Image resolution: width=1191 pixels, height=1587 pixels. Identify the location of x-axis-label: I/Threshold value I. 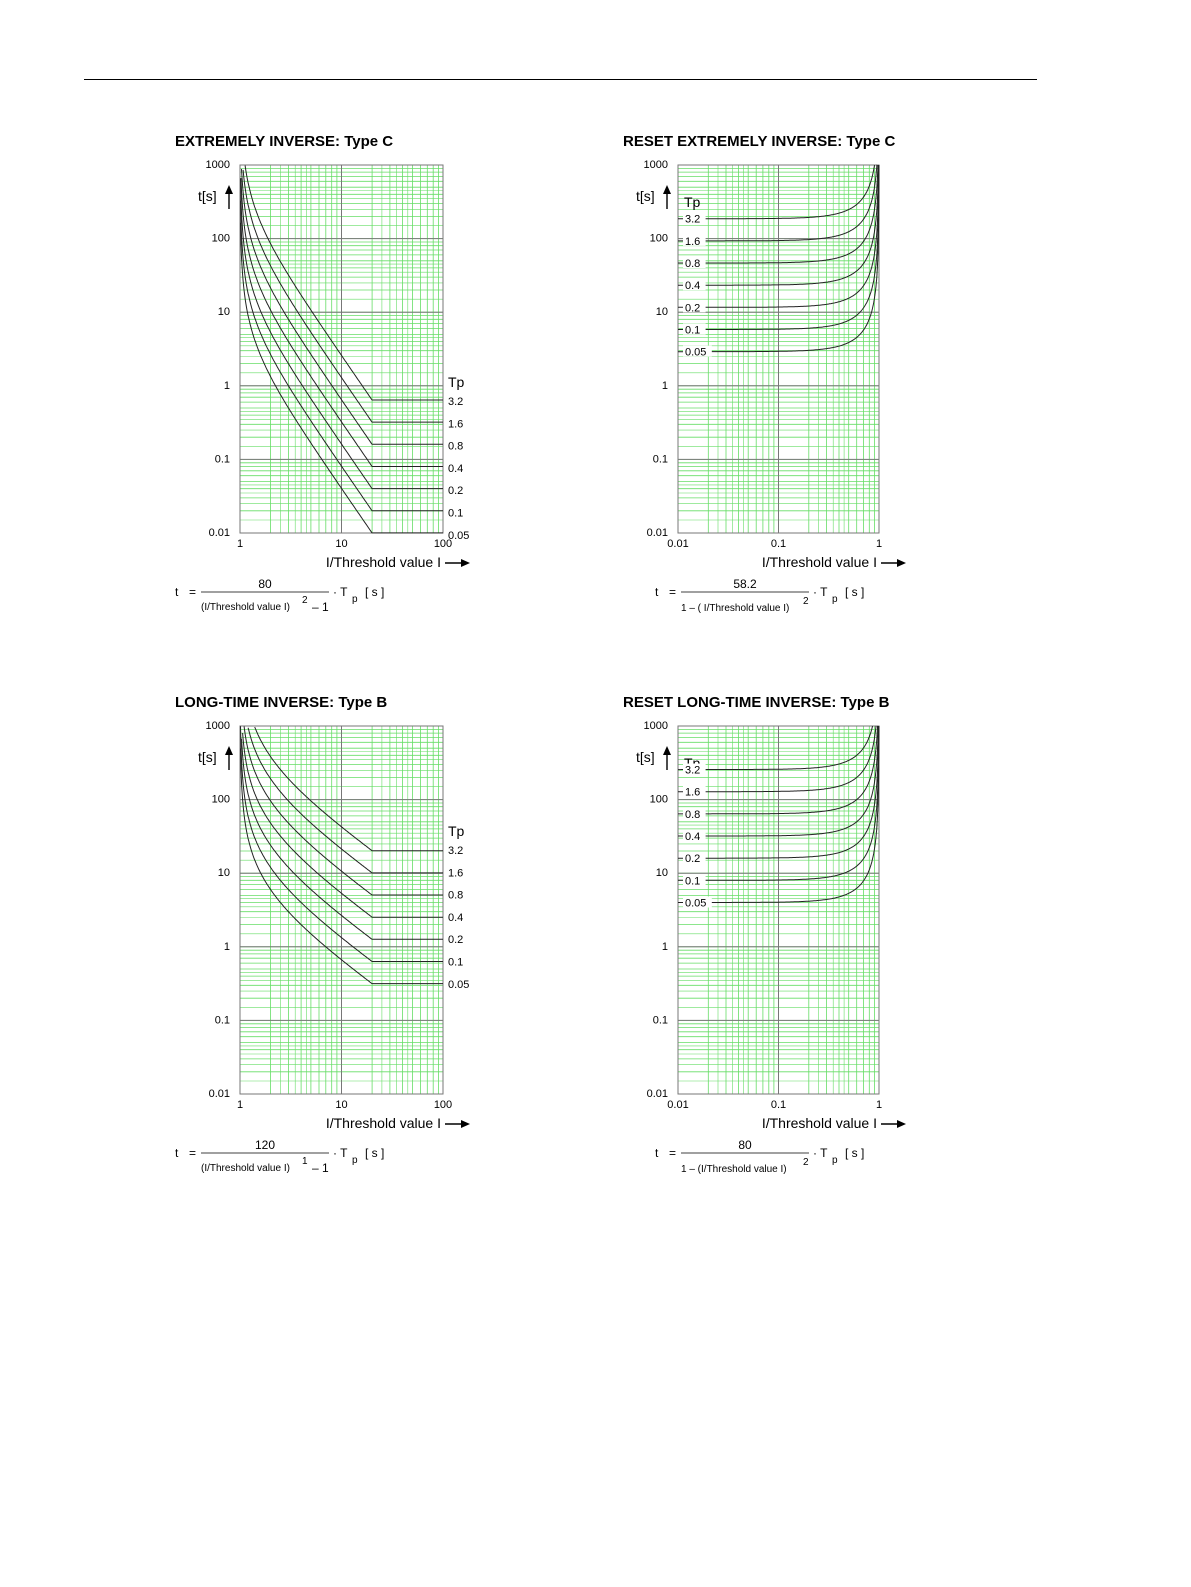
(383, 1123).